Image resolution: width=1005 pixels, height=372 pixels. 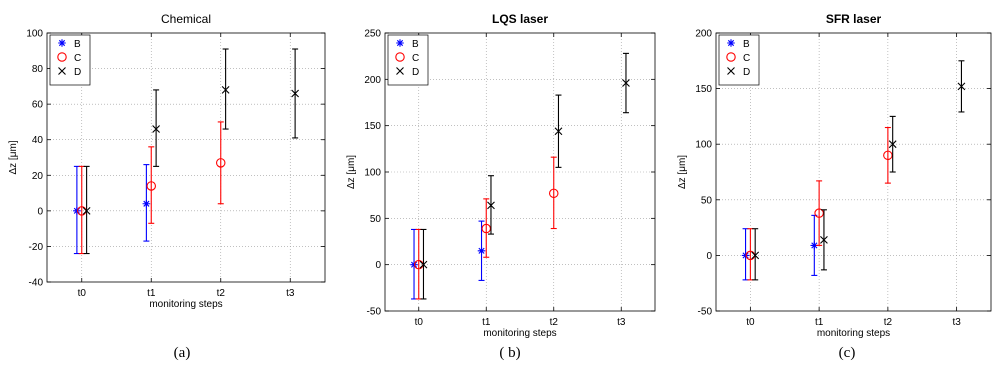 I want to click on y-tick-label: 150, so click(x=372, y=126).